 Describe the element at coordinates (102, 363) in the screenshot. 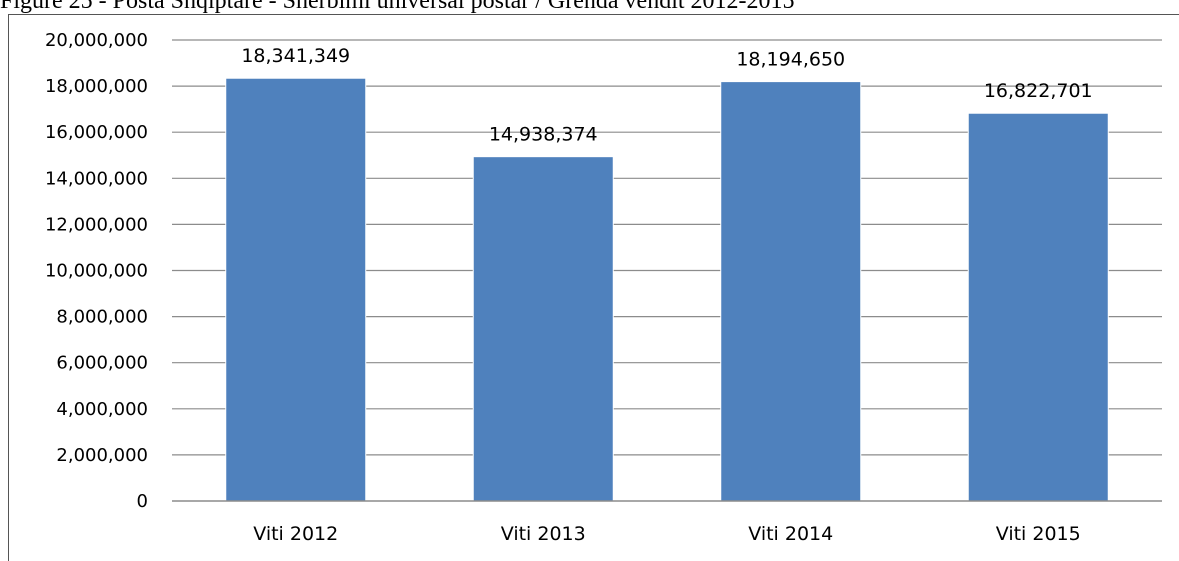

I see `y-tick-label: 6,000,000` at that location.